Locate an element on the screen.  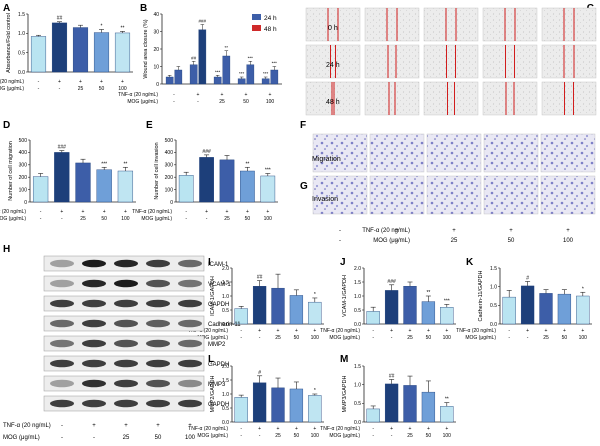
transwell-row-label-invasion: Invasion is located at coordinates (325, 199).